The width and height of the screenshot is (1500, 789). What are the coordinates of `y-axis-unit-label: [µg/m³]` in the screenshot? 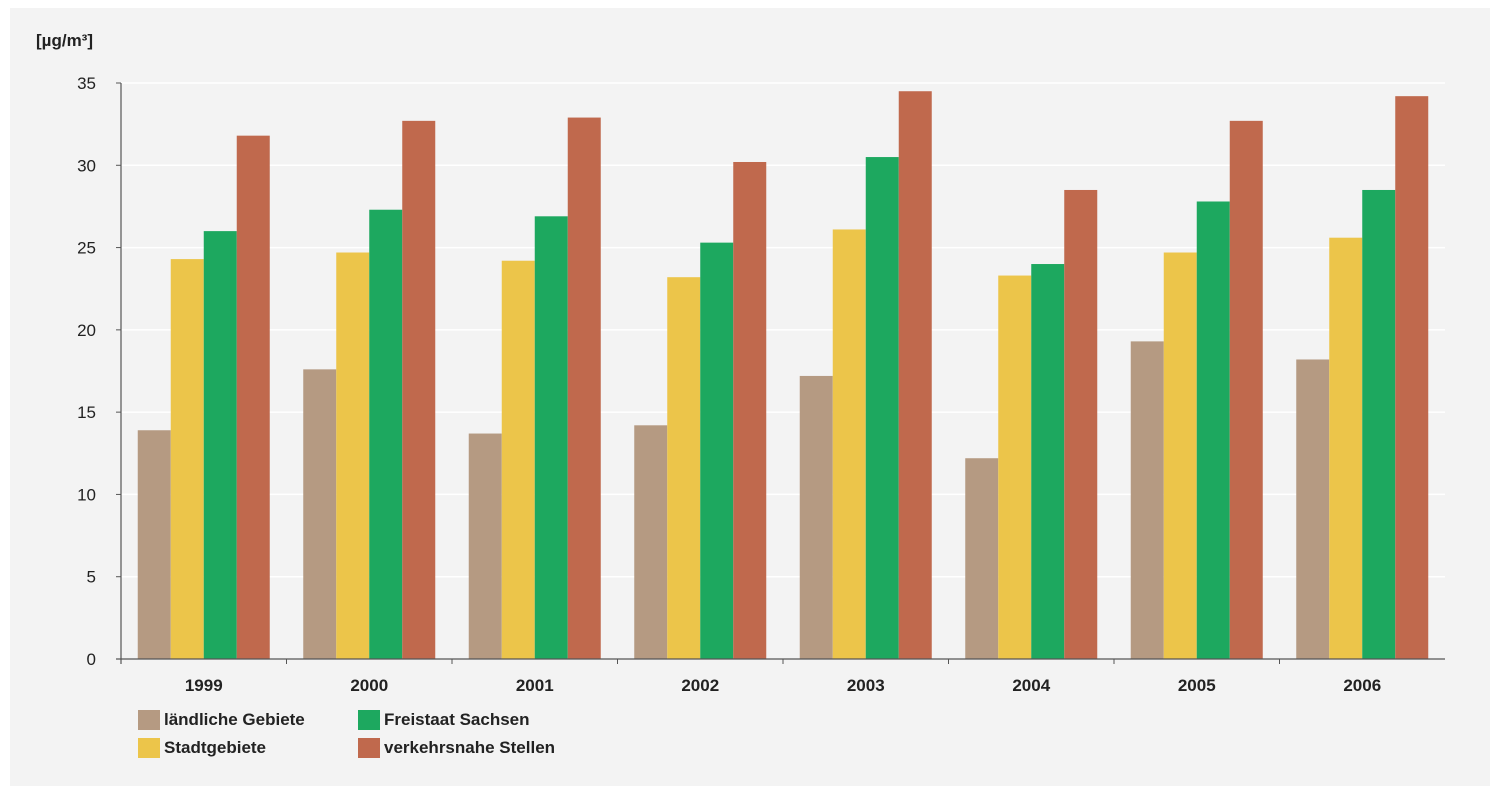 It's located at (65, 40).